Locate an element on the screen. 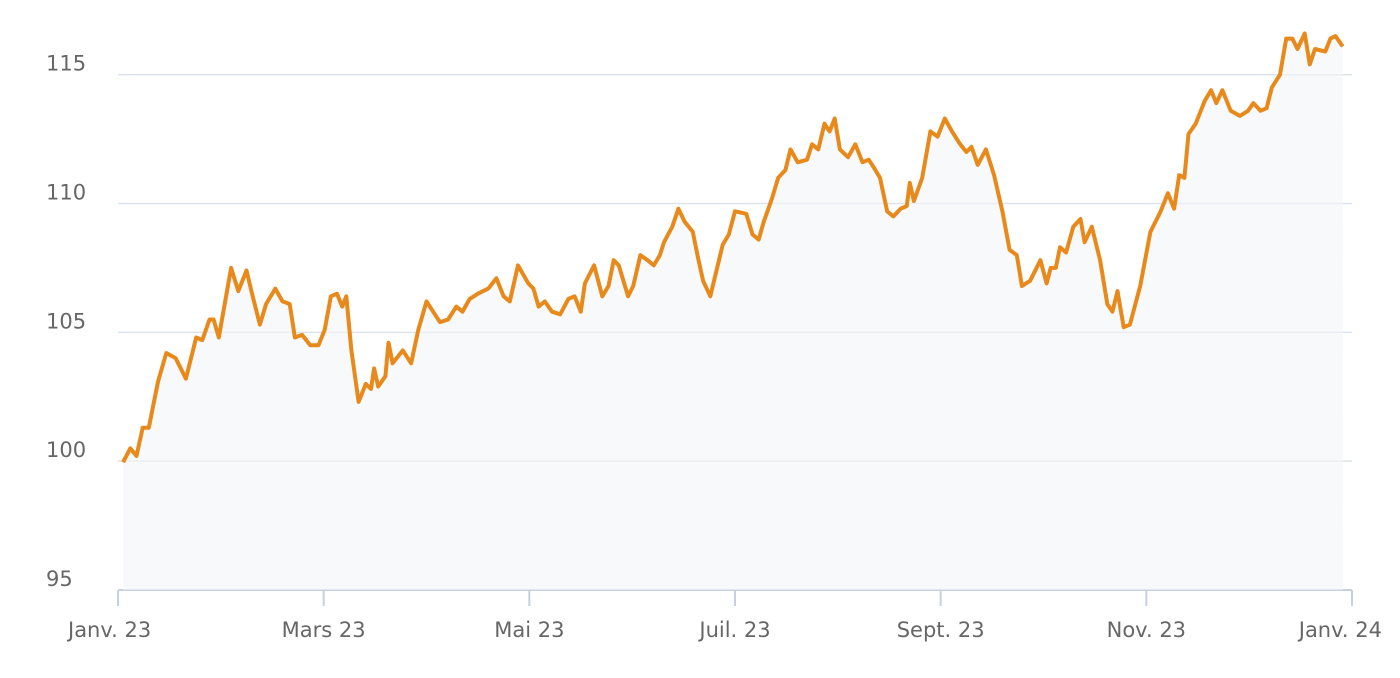  y-tick-label: 105 is located at coordinates (66, 321).